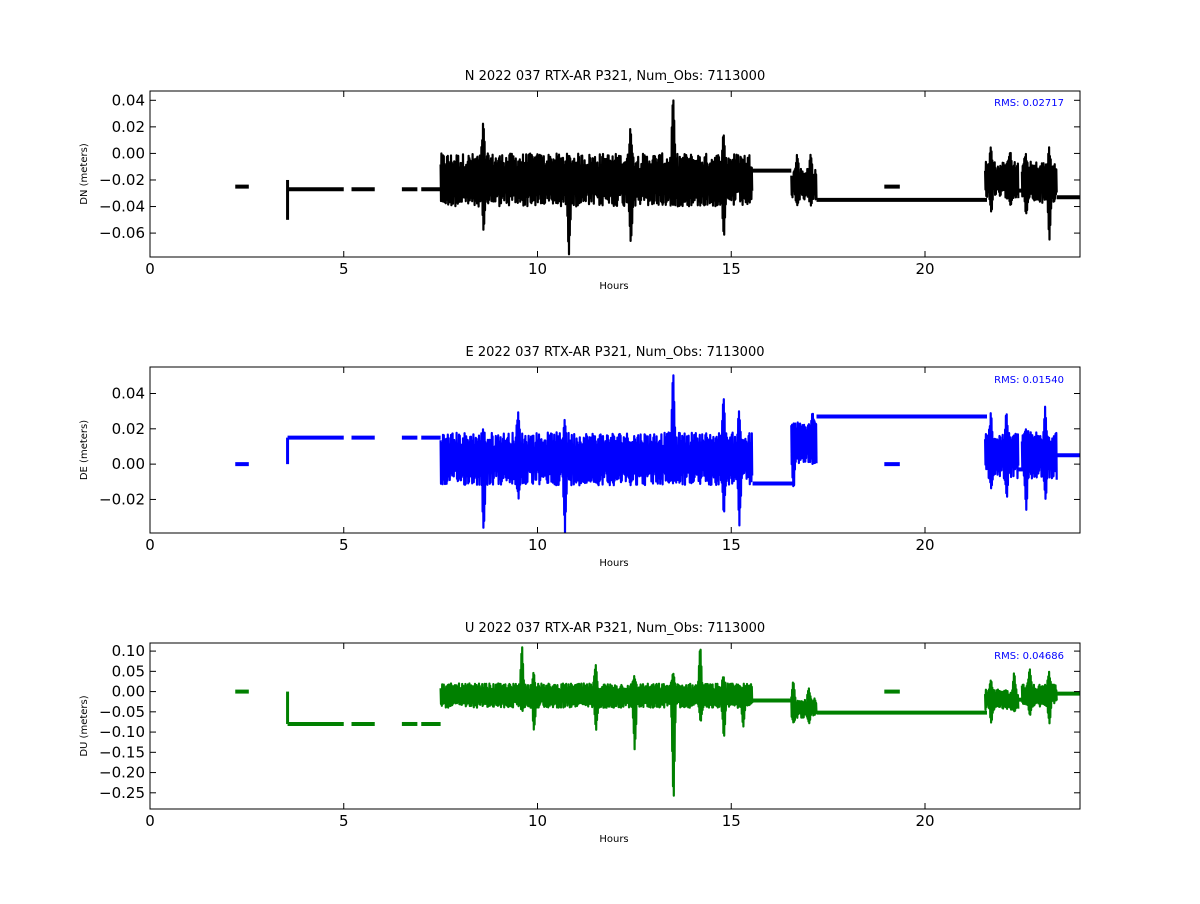 This screenshot has height=904, width=1200. What do you see at coordinates (615, 76) in the screenshot?
I see `chart-title: N 2022 037 RTX-AR P321, Num_Obs: 7113000` at bounding box center [615, 76].